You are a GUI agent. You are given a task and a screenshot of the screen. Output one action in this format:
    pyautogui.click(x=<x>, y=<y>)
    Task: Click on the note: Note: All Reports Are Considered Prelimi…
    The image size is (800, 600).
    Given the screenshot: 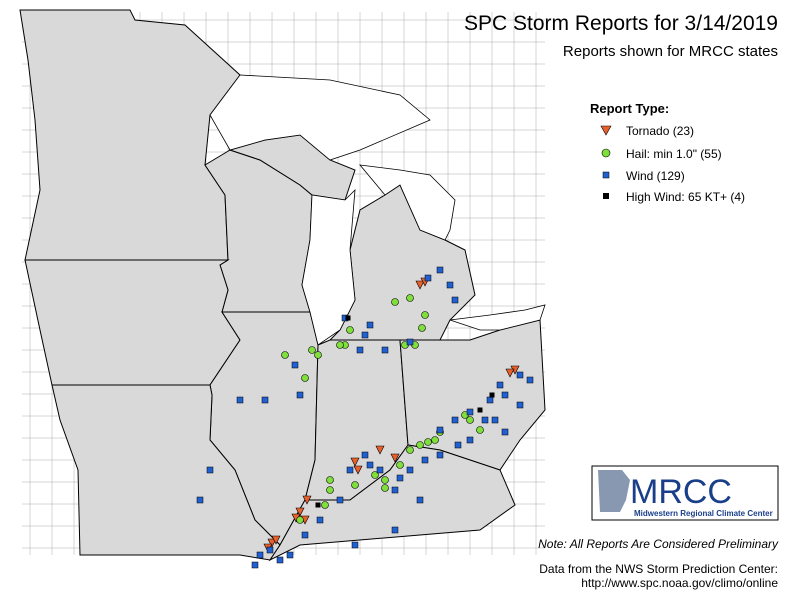 What is the action you would take?
    pyautogui.click(x=658, y=544)
    